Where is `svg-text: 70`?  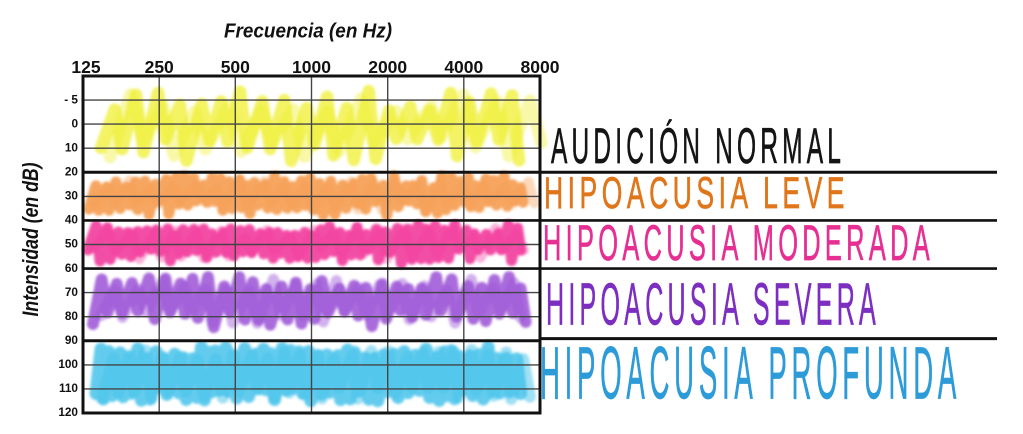 svg-text: 70 is located at coordinates (72, 292).